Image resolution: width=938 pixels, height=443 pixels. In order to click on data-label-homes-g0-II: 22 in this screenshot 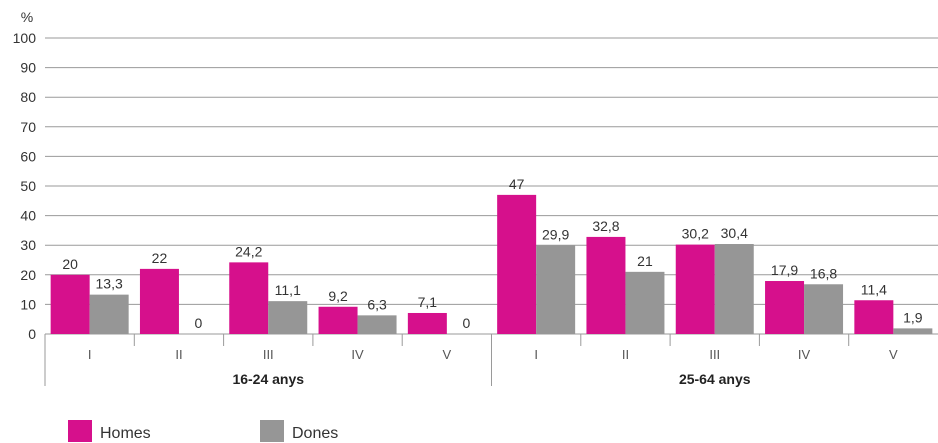, I will do `click(160, 258)`.